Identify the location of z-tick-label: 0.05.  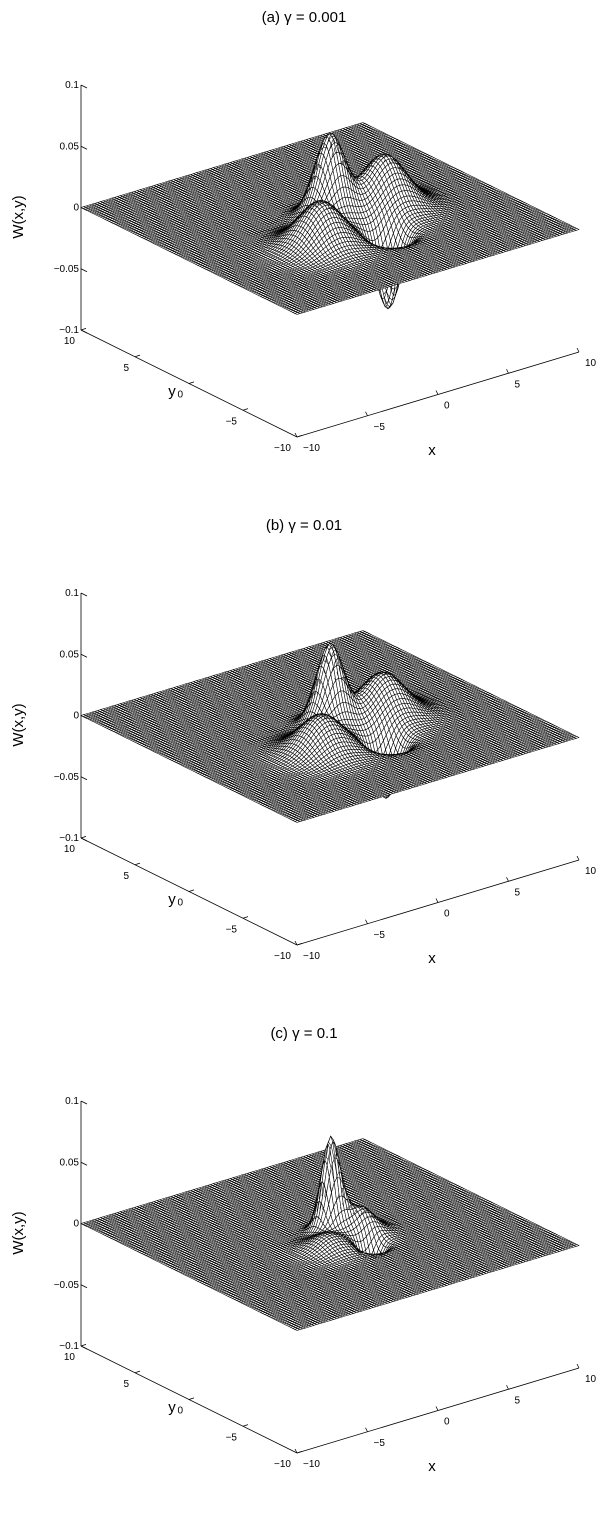
(70, 146).